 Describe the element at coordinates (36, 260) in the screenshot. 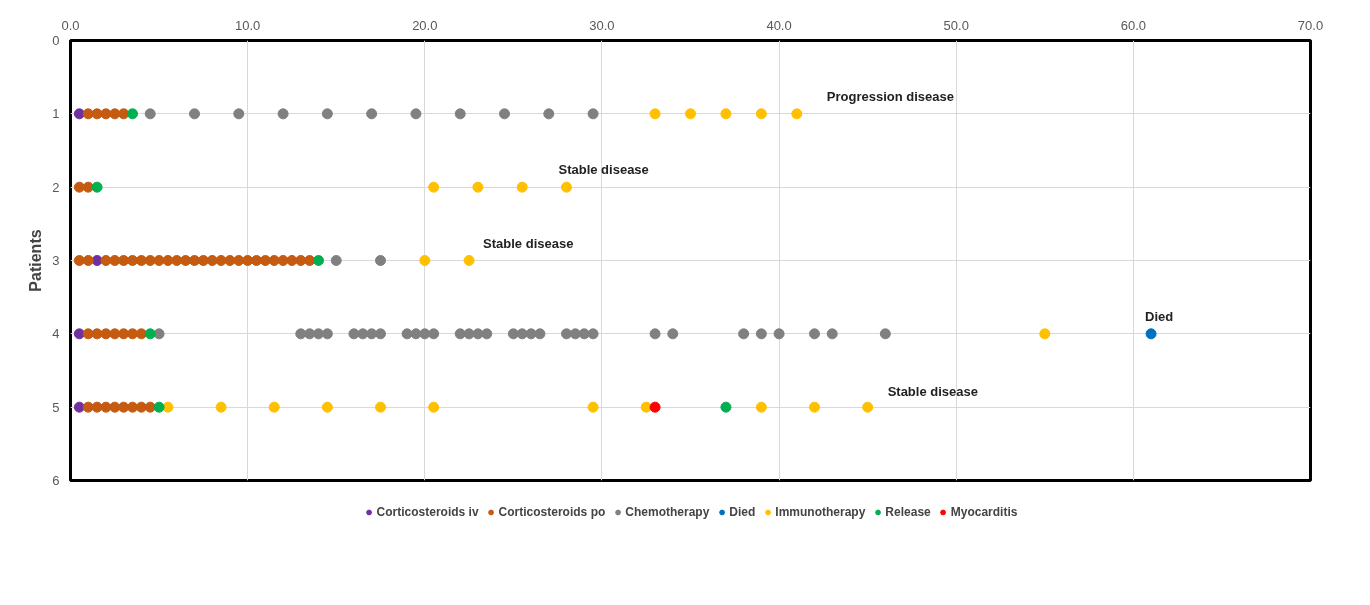

I see `y-axis-title: Patients` at that location.